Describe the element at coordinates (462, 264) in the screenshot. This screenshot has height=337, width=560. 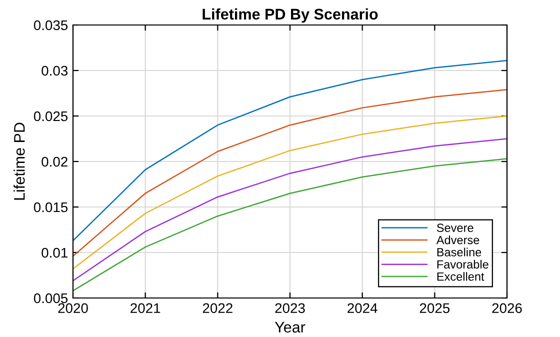
I see `legend-label: Favorable` at that location.